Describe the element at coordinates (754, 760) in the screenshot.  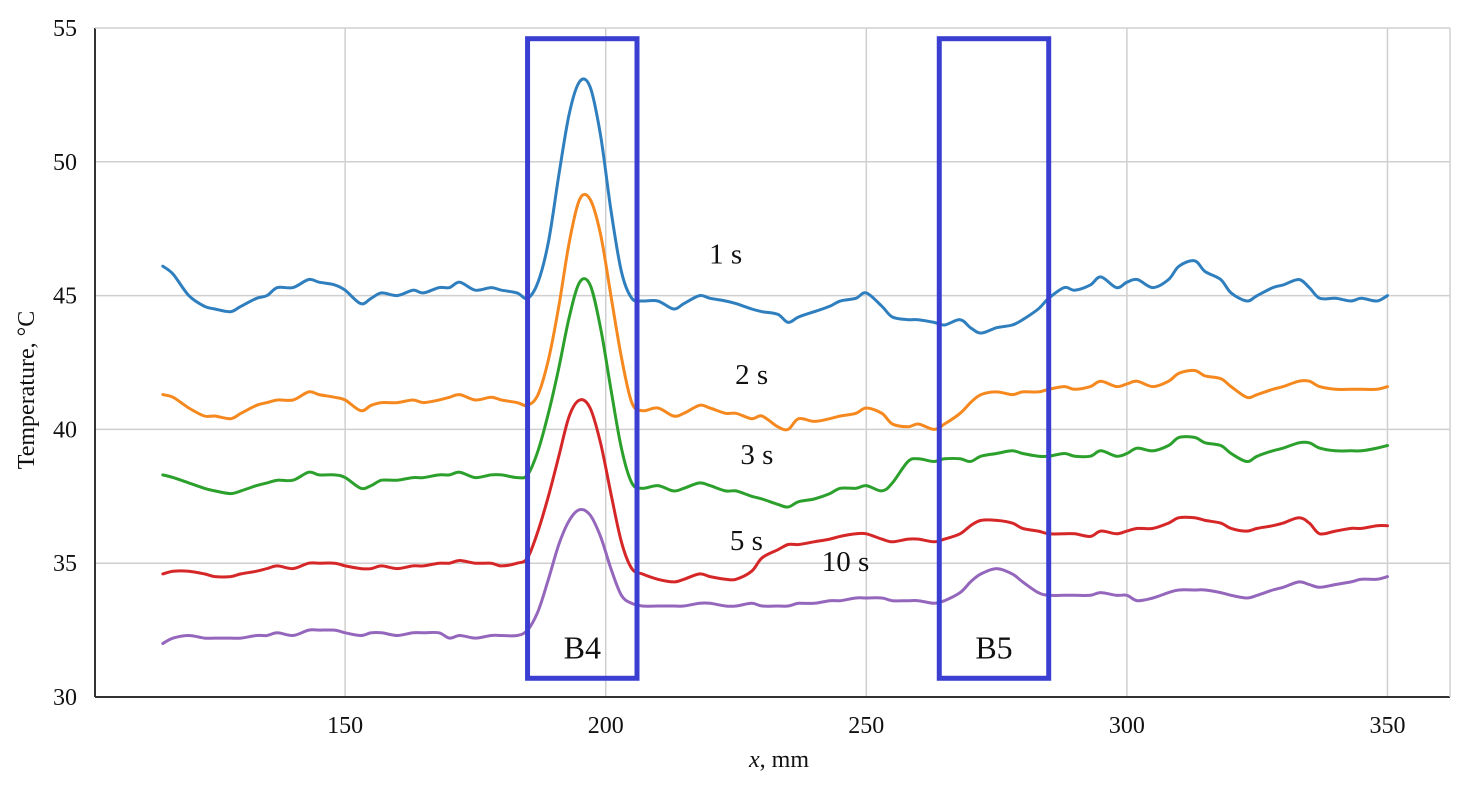
I see `x-axis-variable: x` at that location.